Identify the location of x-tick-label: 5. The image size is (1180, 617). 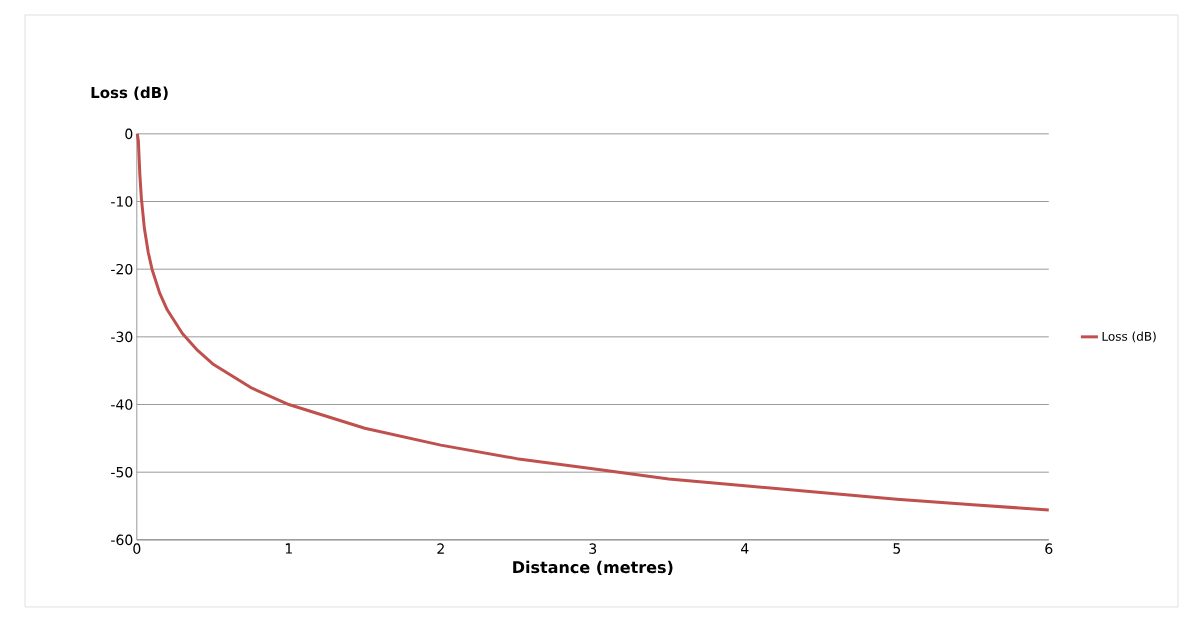
(897, 548).